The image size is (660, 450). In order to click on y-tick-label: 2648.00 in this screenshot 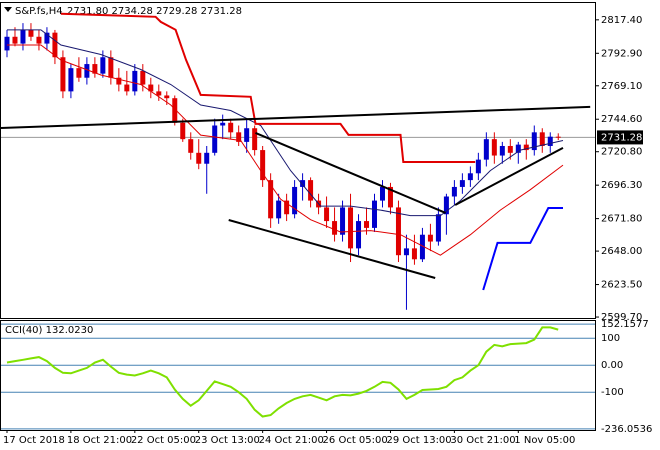, I will do `click(621, 251)`.